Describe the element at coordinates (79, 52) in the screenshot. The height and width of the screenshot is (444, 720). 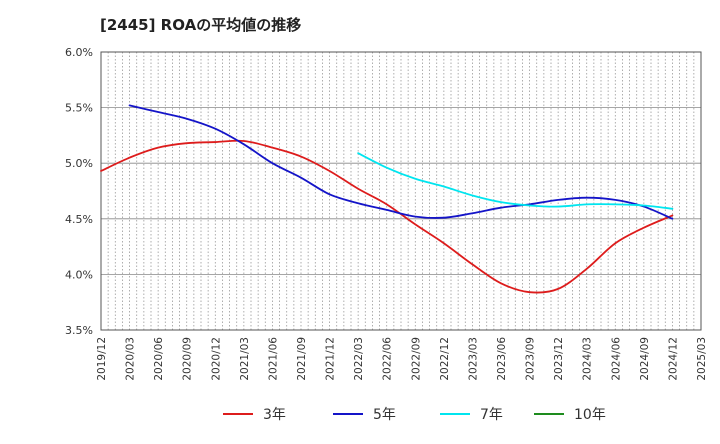
I see `y-tick-label: 6.0%` at that location.